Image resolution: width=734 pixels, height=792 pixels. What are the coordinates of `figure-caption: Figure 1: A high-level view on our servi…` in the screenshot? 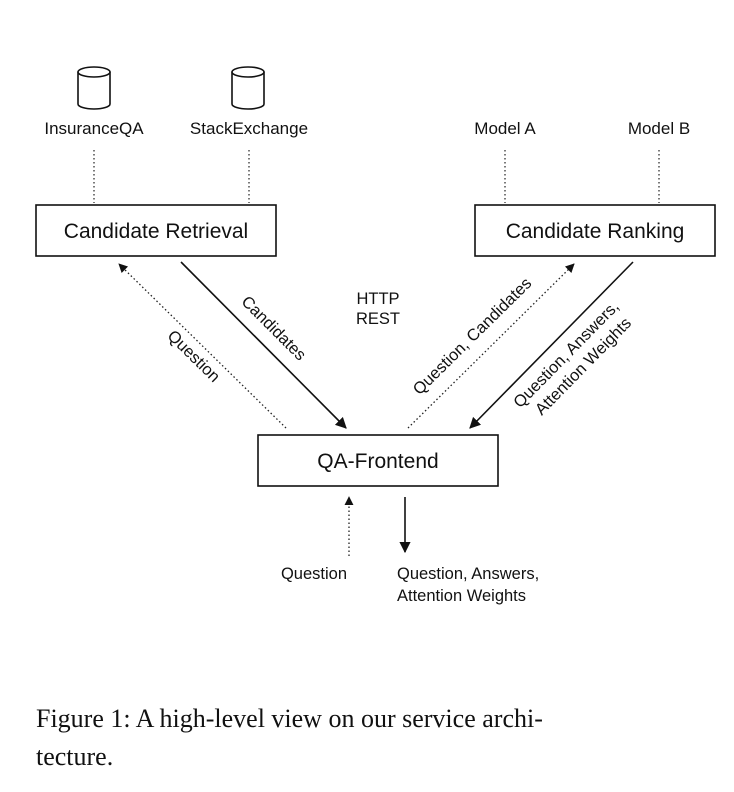 It's located at (376, 738).